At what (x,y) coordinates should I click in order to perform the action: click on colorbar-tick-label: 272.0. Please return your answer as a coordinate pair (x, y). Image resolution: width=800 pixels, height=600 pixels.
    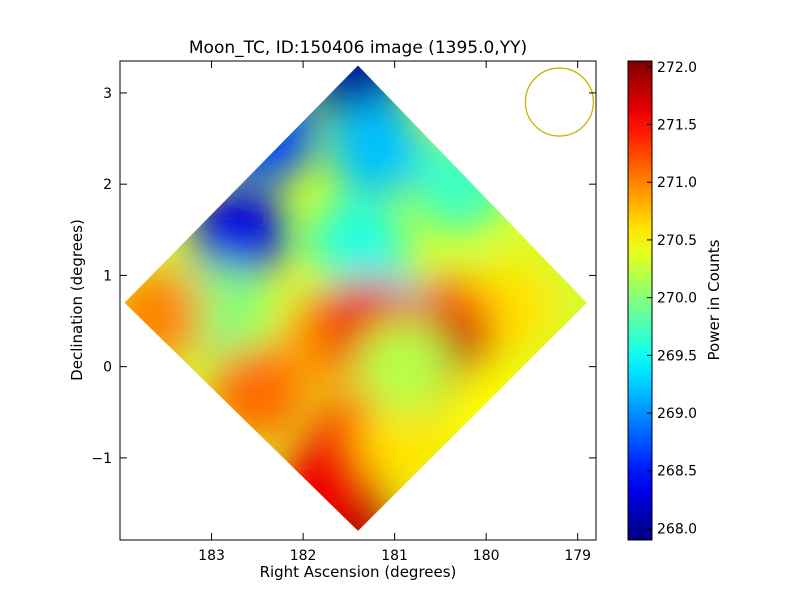
    Looking at the image, I should click on (677, 68).